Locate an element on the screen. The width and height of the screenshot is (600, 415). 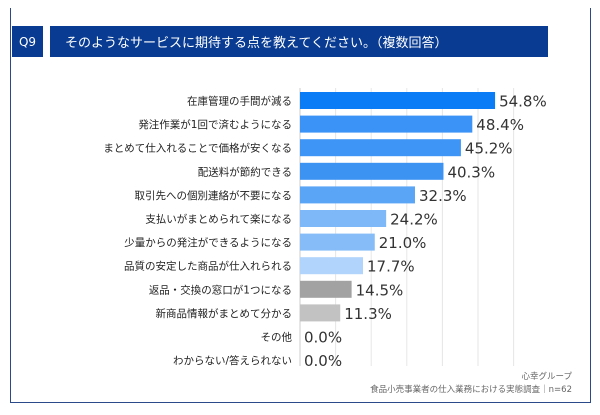
category-label: わからない/答えられない is located at coordinates (232, 360).